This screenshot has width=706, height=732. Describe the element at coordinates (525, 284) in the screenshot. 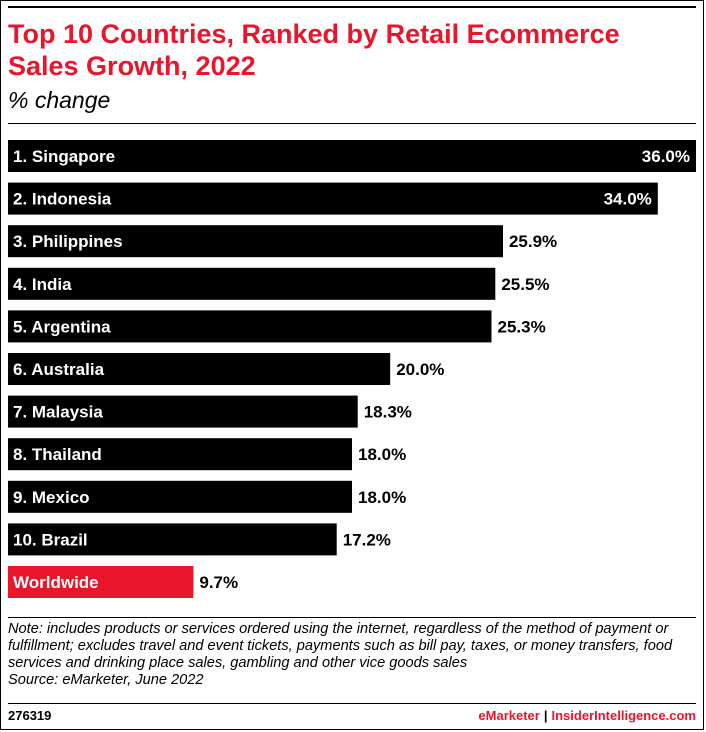

I see `value-label-india: 25.5%` at that location.